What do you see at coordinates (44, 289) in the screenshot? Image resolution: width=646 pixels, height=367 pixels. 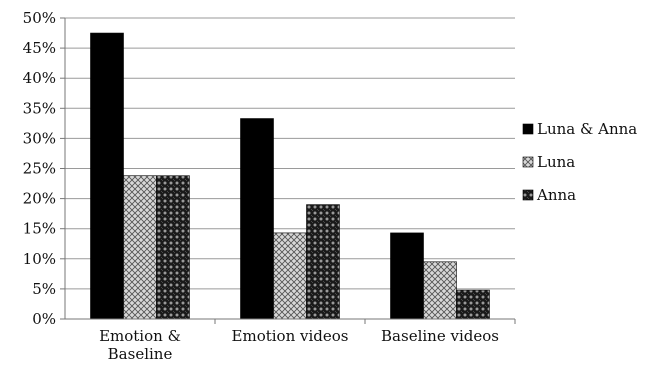 I see `y-tick-label: 5%` at bounding box center [44, 289].